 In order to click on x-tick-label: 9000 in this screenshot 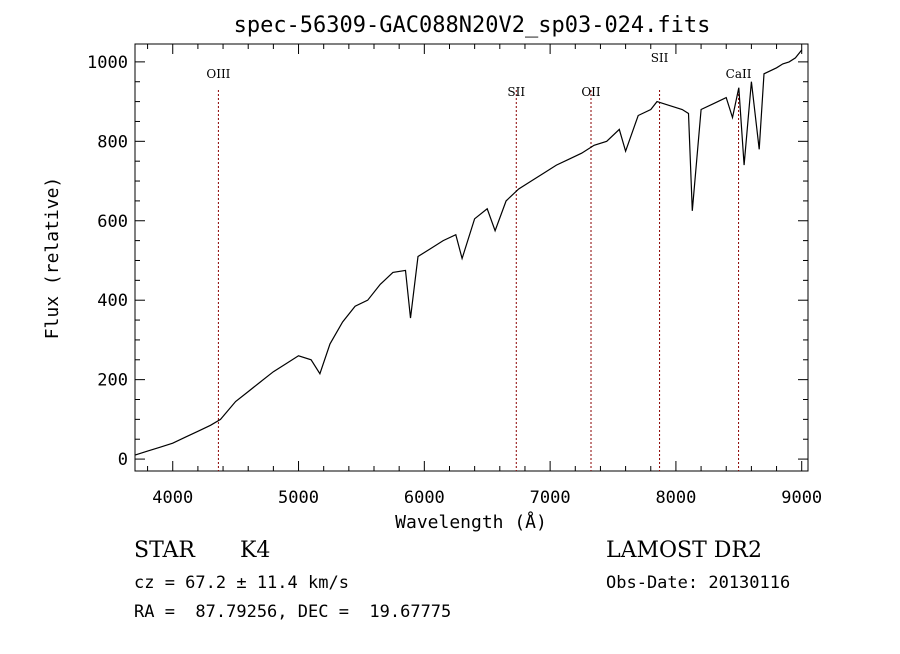, I will do `click(801, 498)`.